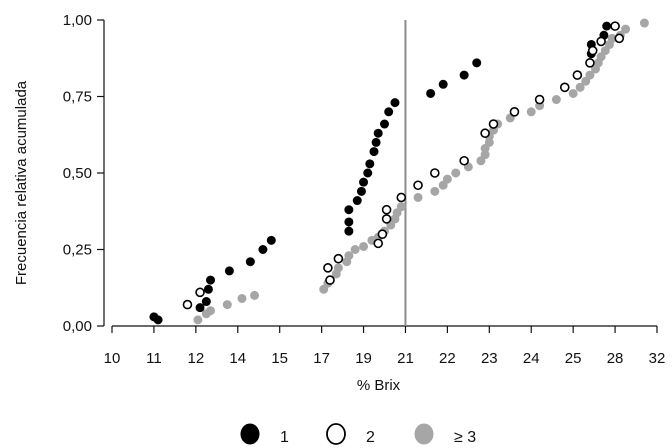 This screenshot has height=448, width=672. I want to click on x-tick-label: 23, so click(489, 358).